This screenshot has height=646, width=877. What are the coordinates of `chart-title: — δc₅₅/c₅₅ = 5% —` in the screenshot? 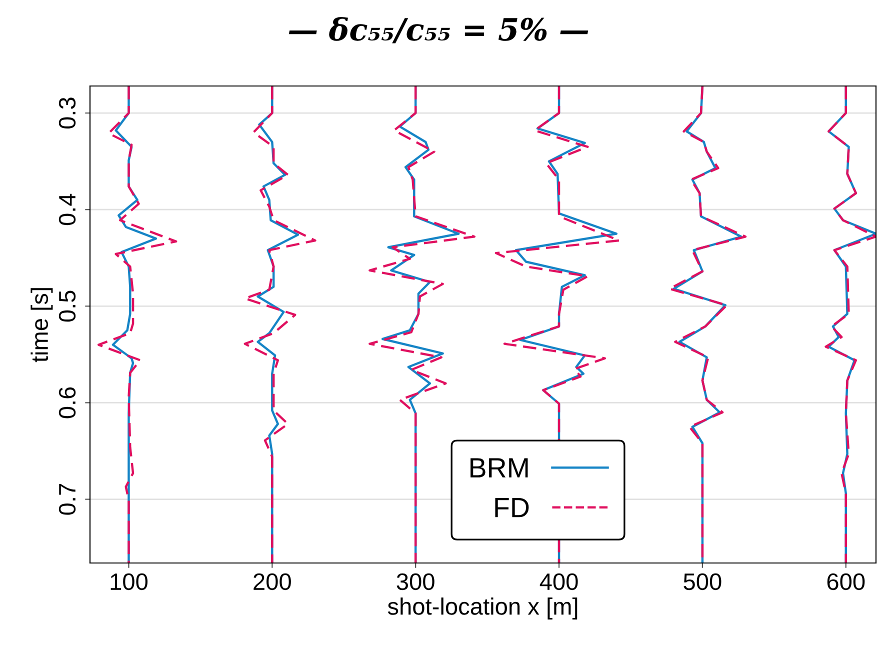 It's located at (438, 30).